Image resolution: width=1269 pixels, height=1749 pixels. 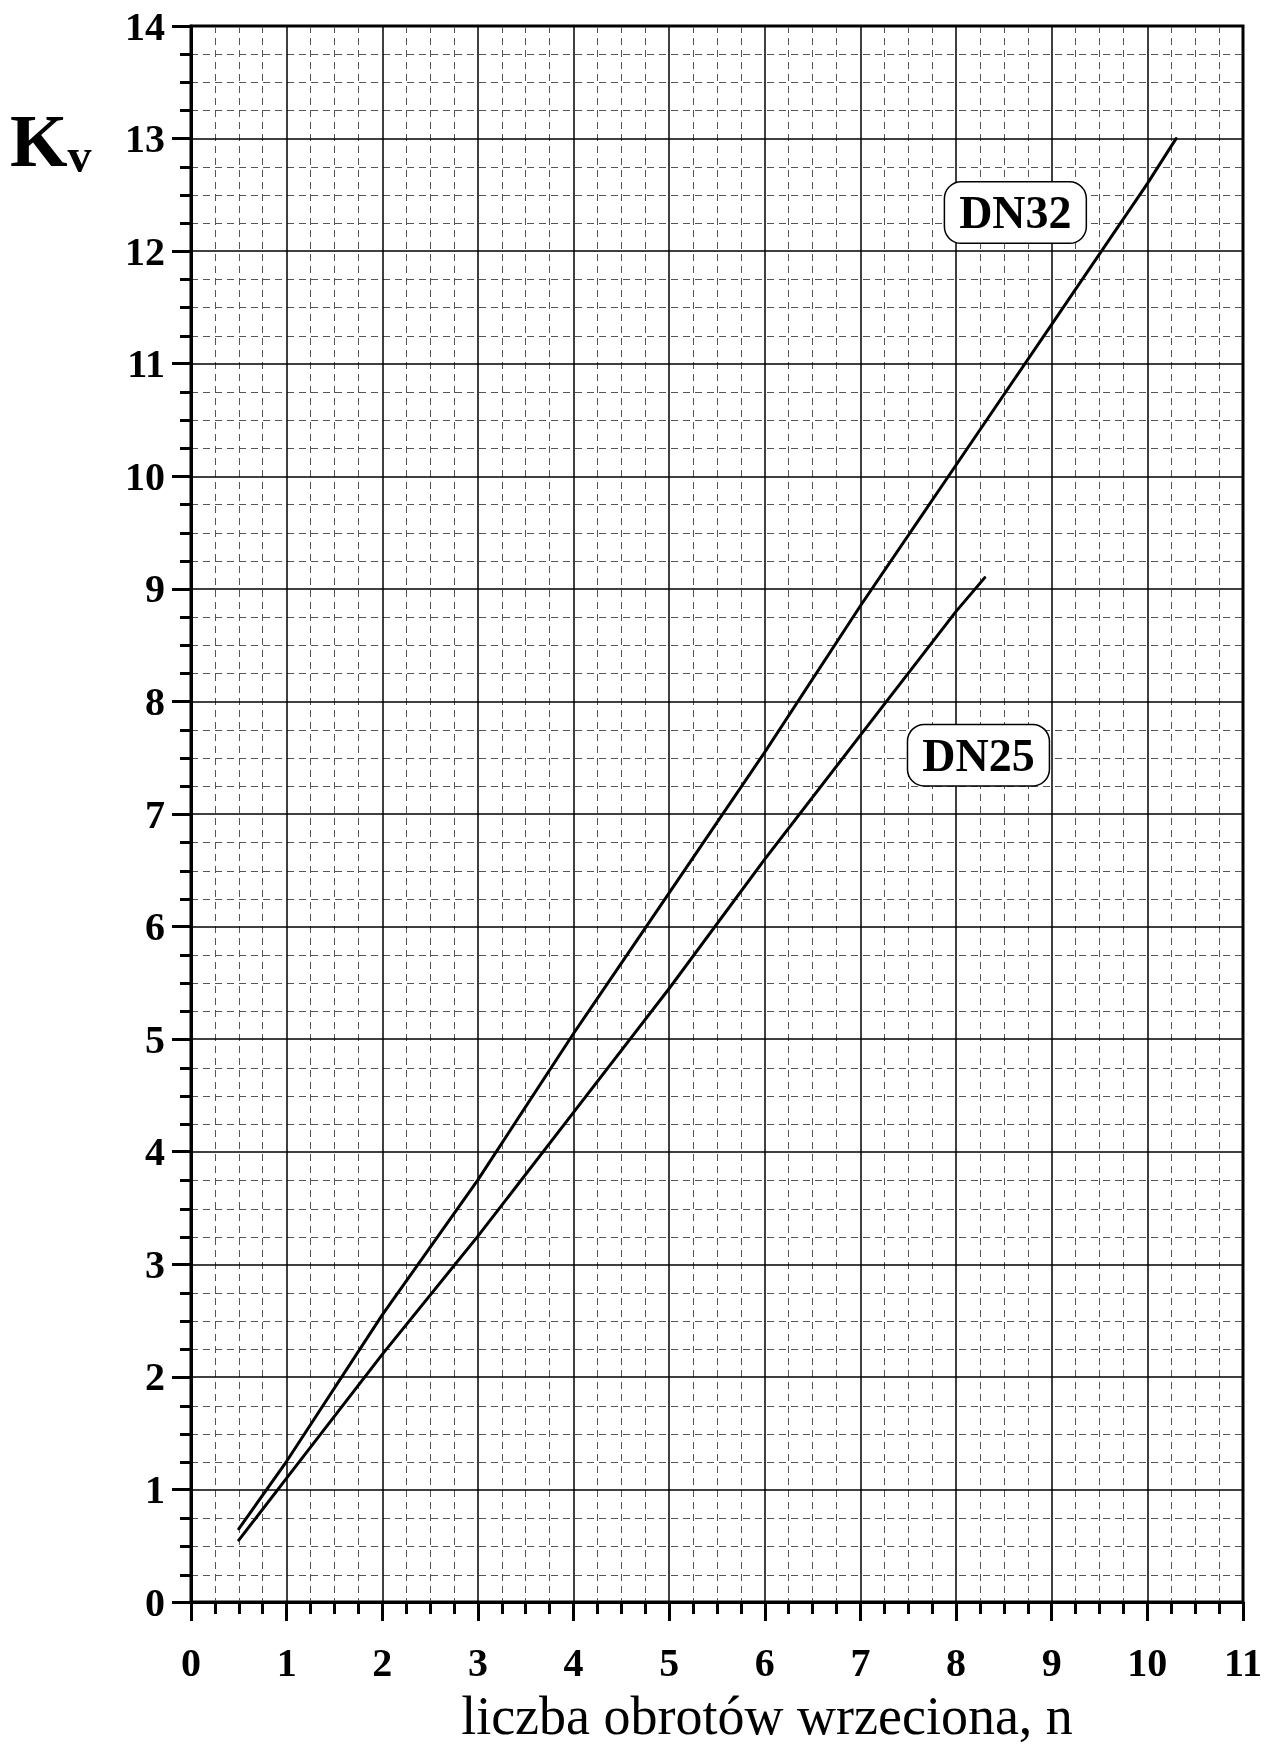 I want to click on x-tick-label: 8, so click(x=956, y=1662).